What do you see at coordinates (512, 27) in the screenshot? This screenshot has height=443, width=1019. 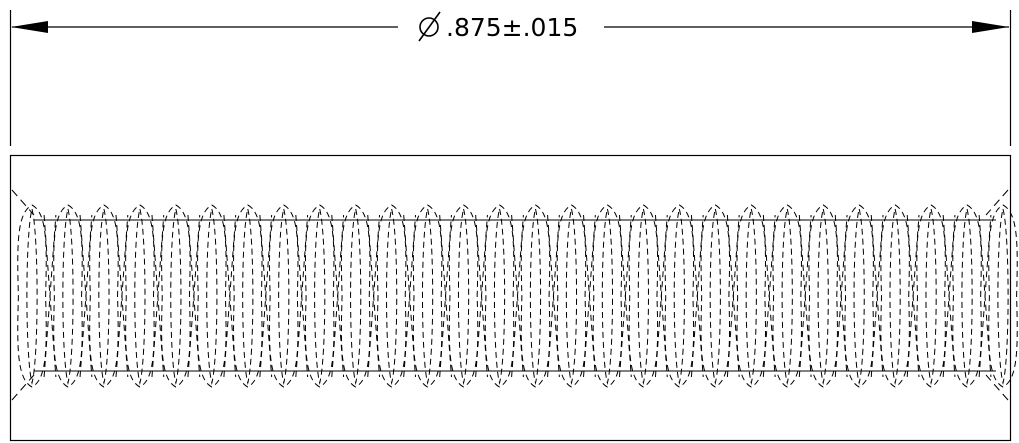 I see `dimension-value: .875±.015` at bounding box center [512, 27].